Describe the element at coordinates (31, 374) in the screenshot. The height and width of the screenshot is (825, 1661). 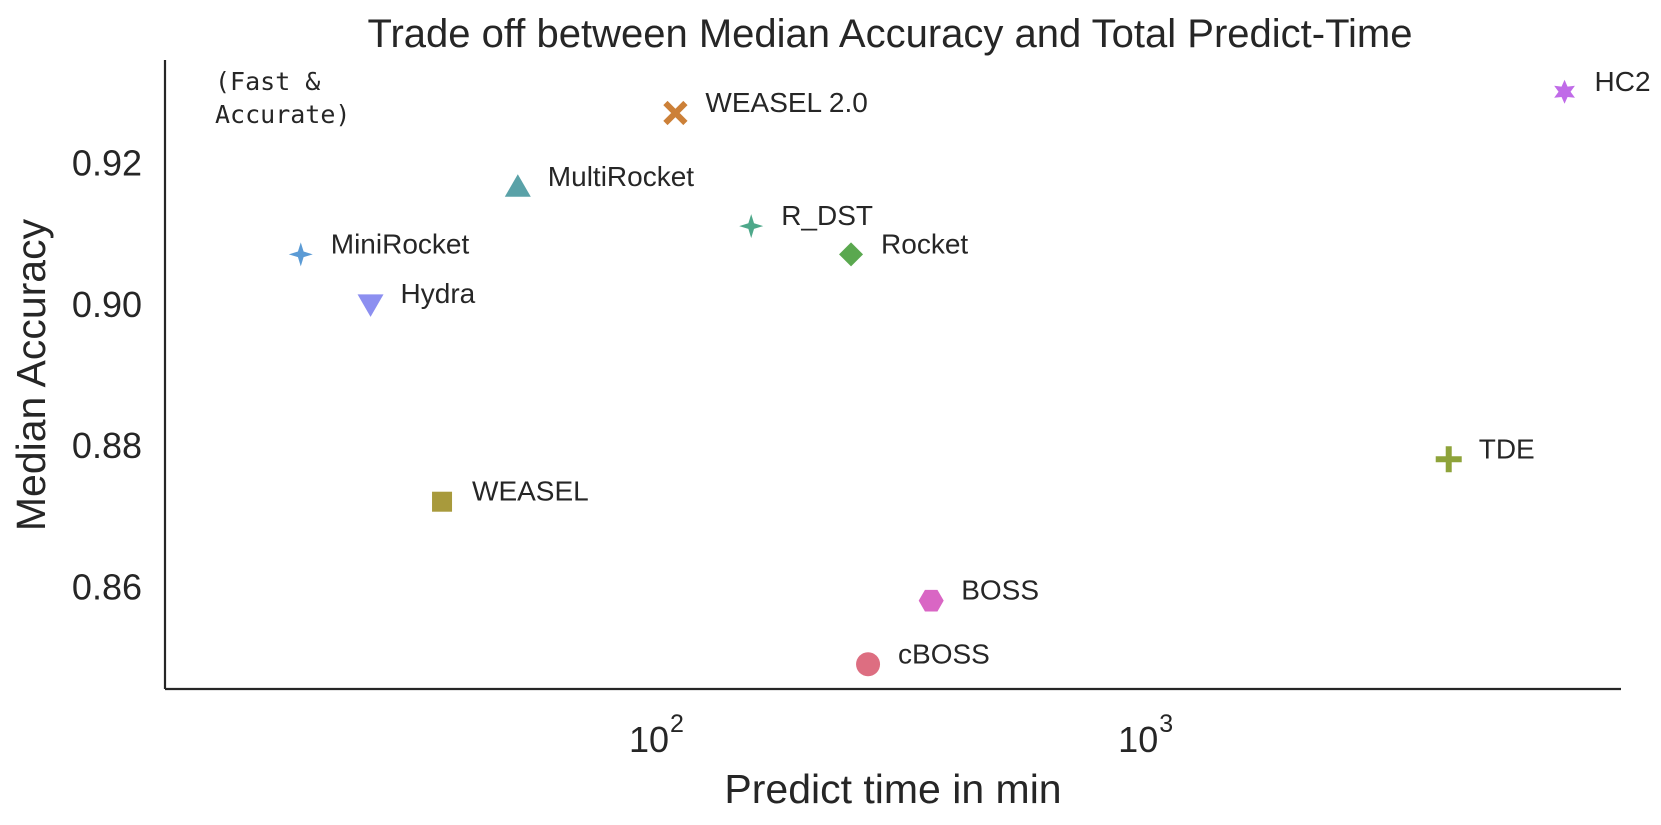
I see `y-axis-label: Median Accuracy` at that location.